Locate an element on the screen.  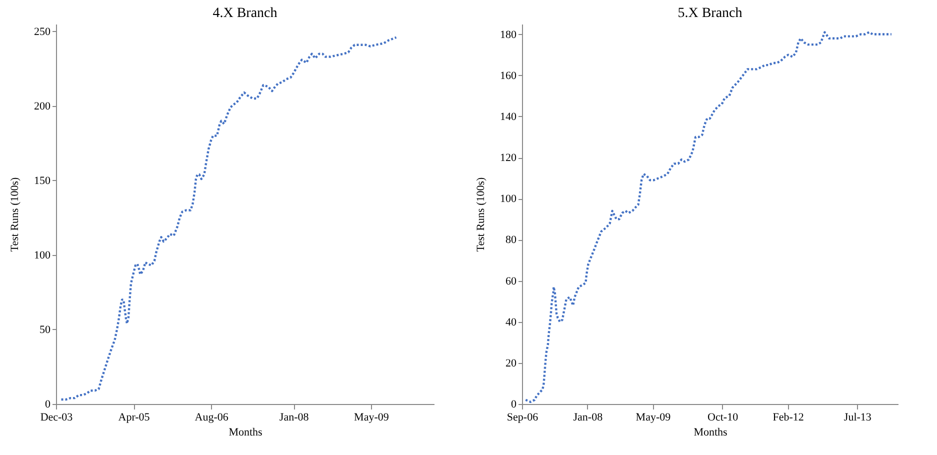
y-tick-label: 160 is located at coordinates (508, 76).